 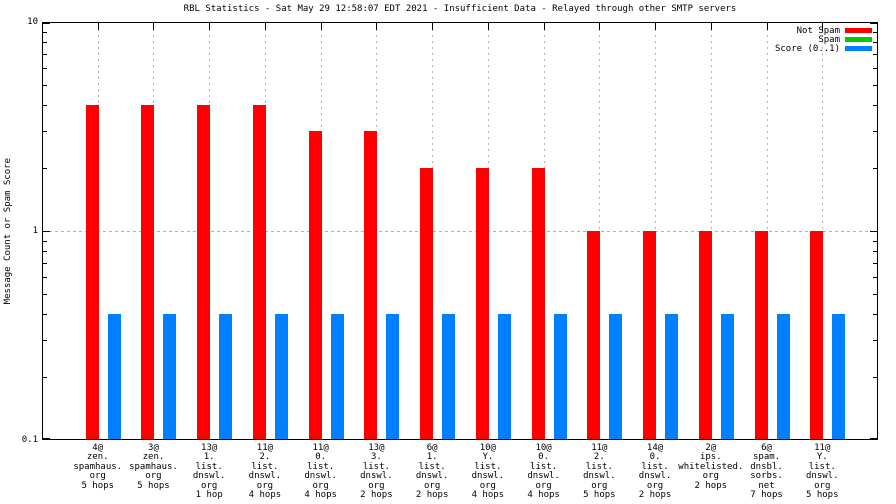 What do you see at coordinates (46, 438) in the screenshot?
I see `y-major-tick-left` at bounding box center [46, 438].